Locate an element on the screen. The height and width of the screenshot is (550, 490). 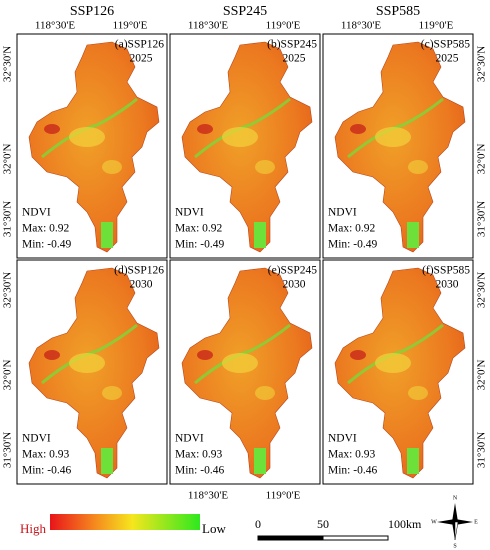
panel-label: (f)SSP585 is located at coordinates (446, 271).